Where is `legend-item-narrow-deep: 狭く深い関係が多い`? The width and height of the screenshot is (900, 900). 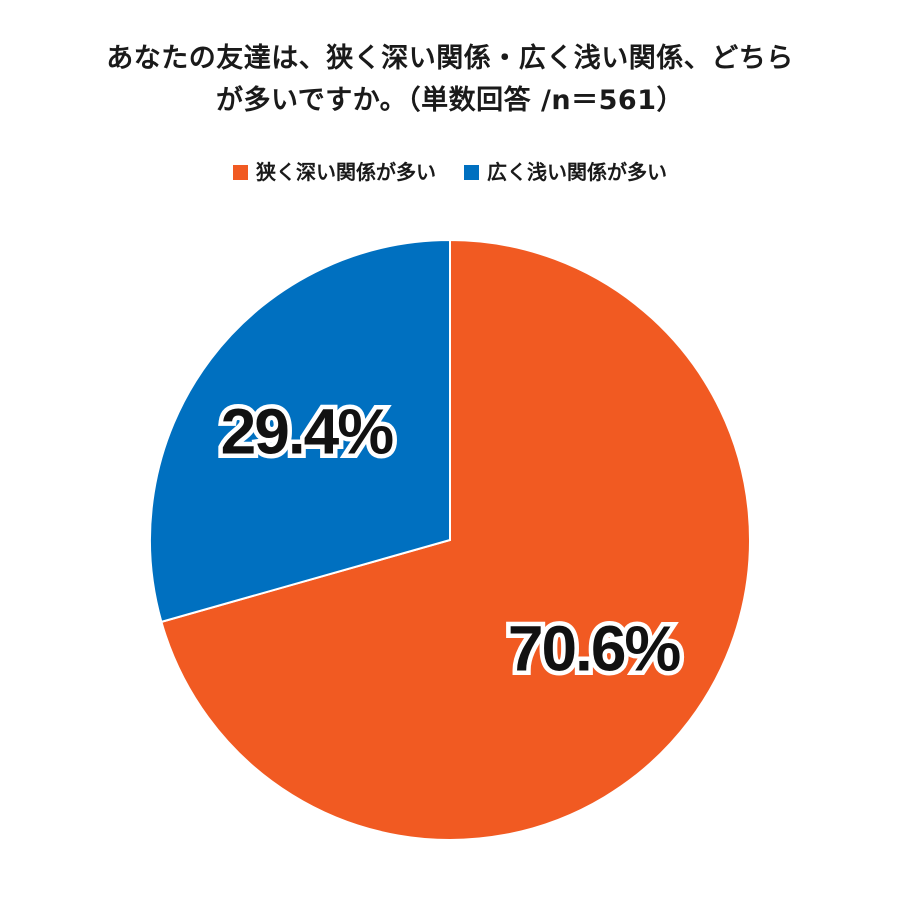
legend-item-narrow-deep: 狭く深い関係が多い is located at coordinates (334, 172).